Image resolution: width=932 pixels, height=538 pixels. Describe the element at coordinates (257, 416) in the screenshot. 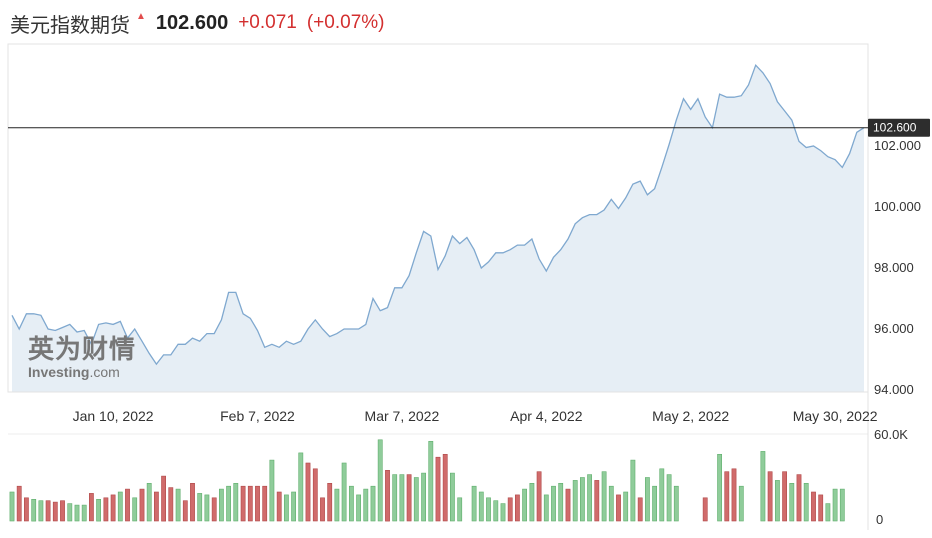

I see `x-tick-label: Feb 7, 2022` at that location.